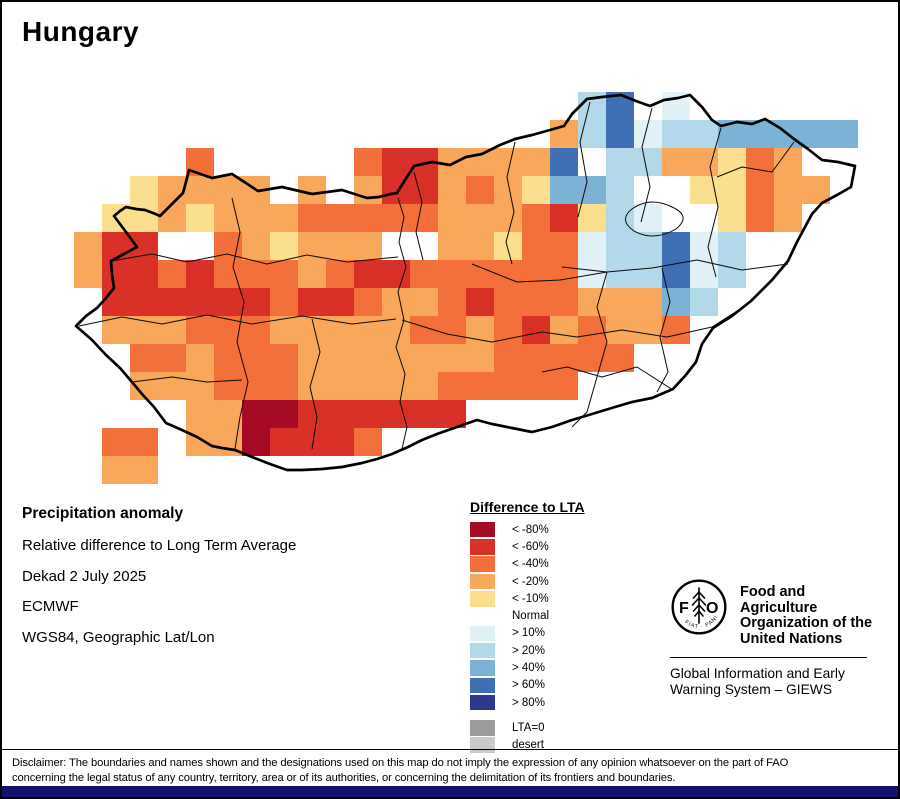 Image resolution: width=900 pixels, height=799 pixels. Describe the element at coordinates (555, 581) in the screenshot. I see `legend-row: < -20%` at that location.